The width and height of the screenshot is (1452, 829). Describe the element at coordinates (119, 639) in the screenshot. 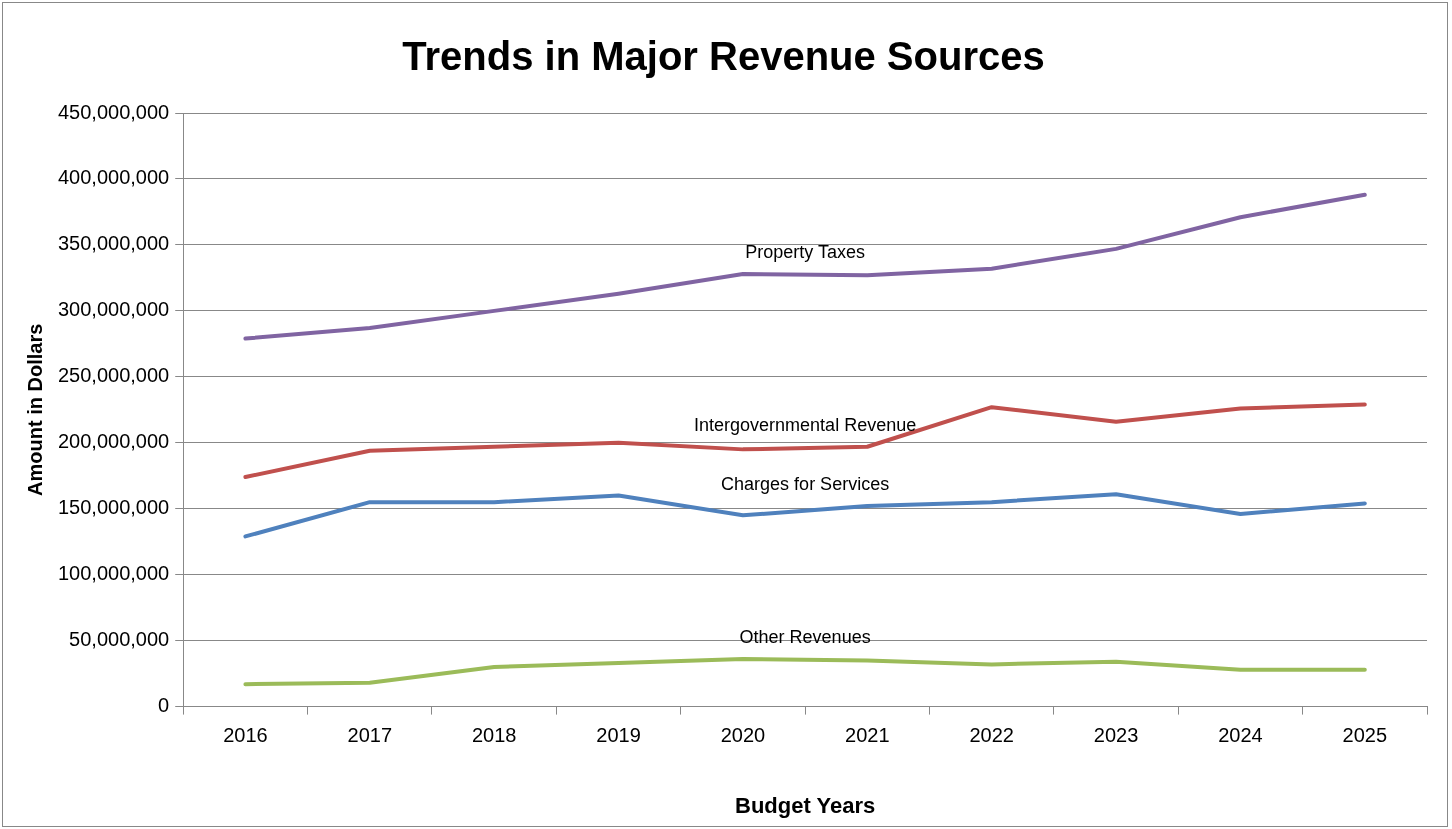

I see `y-tick-label: 50,000,000` at that location.